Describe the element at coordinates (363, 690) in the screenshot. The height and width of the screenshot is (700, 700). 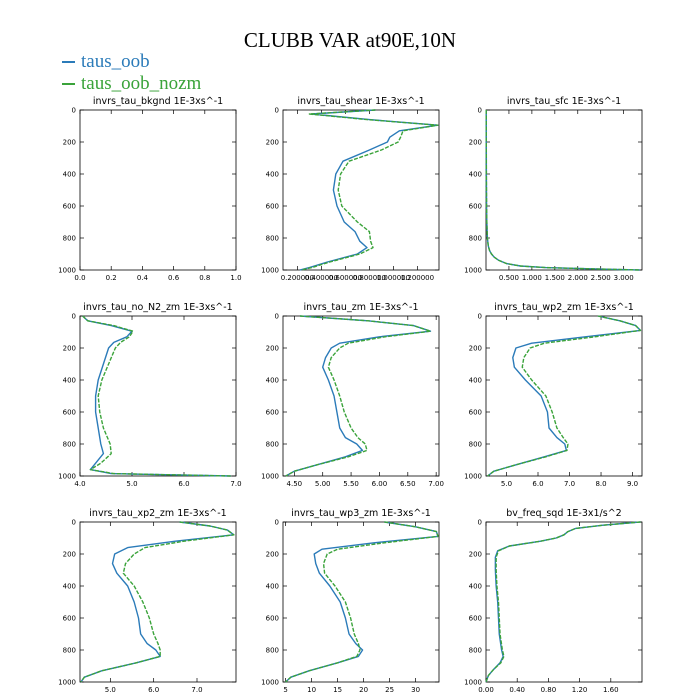
I see `x-tick-label: 20` at that location.